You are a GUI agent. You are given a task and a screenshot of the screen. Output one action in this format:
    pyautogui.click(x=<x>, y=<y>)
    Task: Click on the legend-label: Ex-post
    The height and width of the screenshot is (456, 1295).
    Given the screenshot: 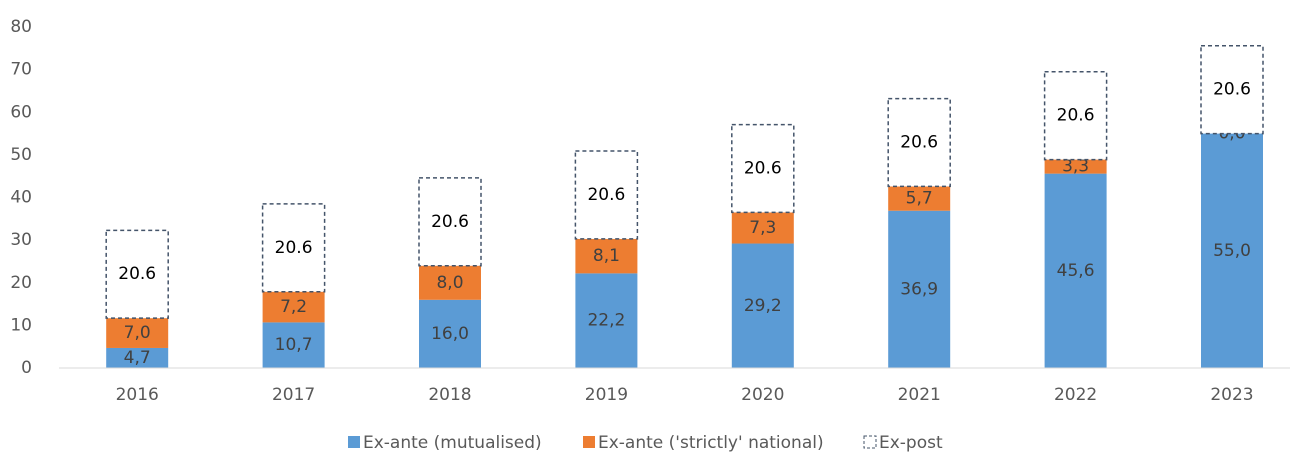 What is the action you would take?
    pyautogui.click(x=911, y=443)
    